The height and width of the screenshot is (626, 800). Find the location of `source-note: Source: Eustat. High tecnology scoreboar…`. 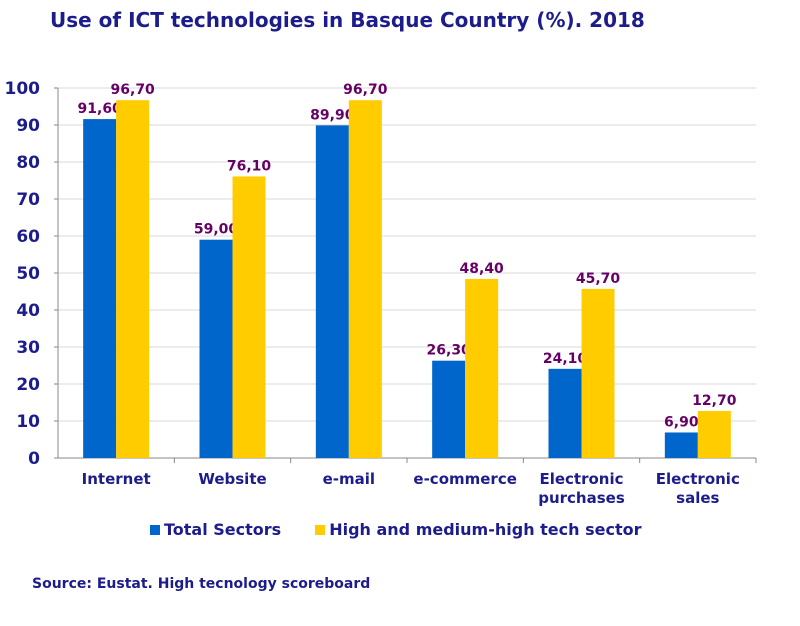

source-note: Source: Eustat. High tecnology scoreboar… is located at coordinates (201, 584).